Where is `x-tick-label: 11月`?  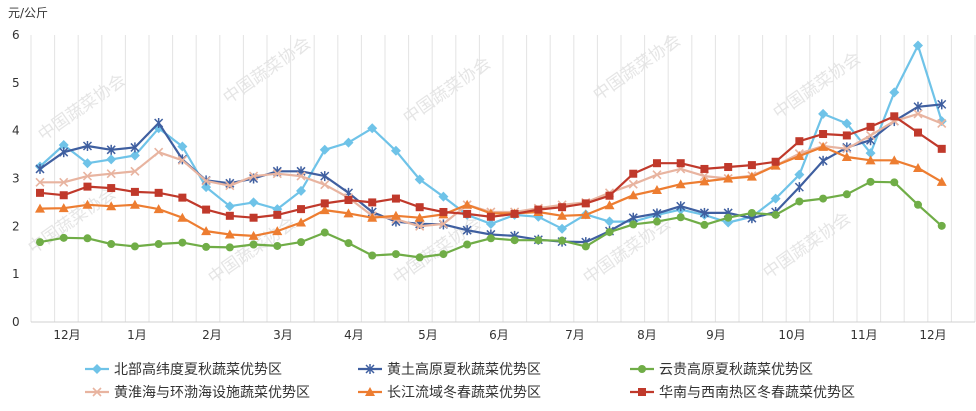
x-tick-label: 11月 is located at coordinates (863, 335).